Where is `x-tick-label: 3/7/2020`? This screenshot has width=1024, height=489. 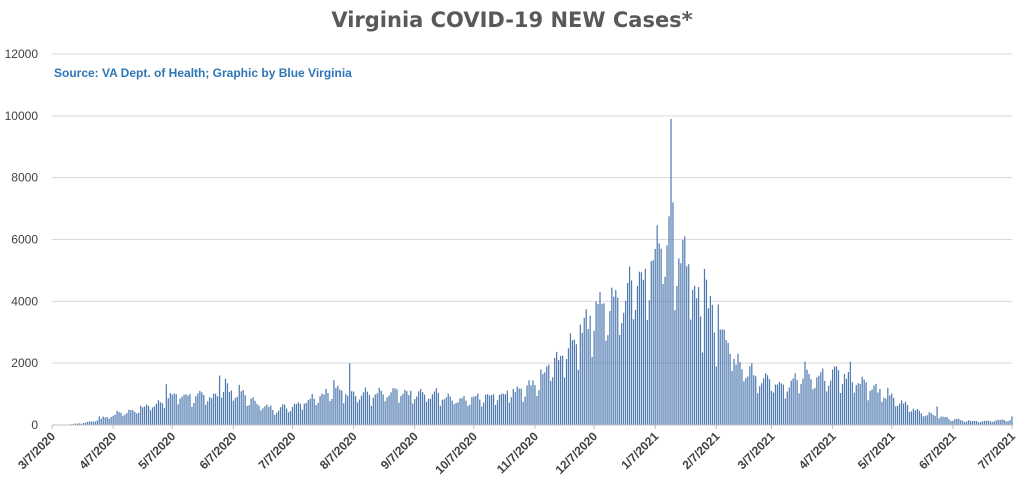 x-tick-label: 3/7/2020 is located at coordinates (36, 450).